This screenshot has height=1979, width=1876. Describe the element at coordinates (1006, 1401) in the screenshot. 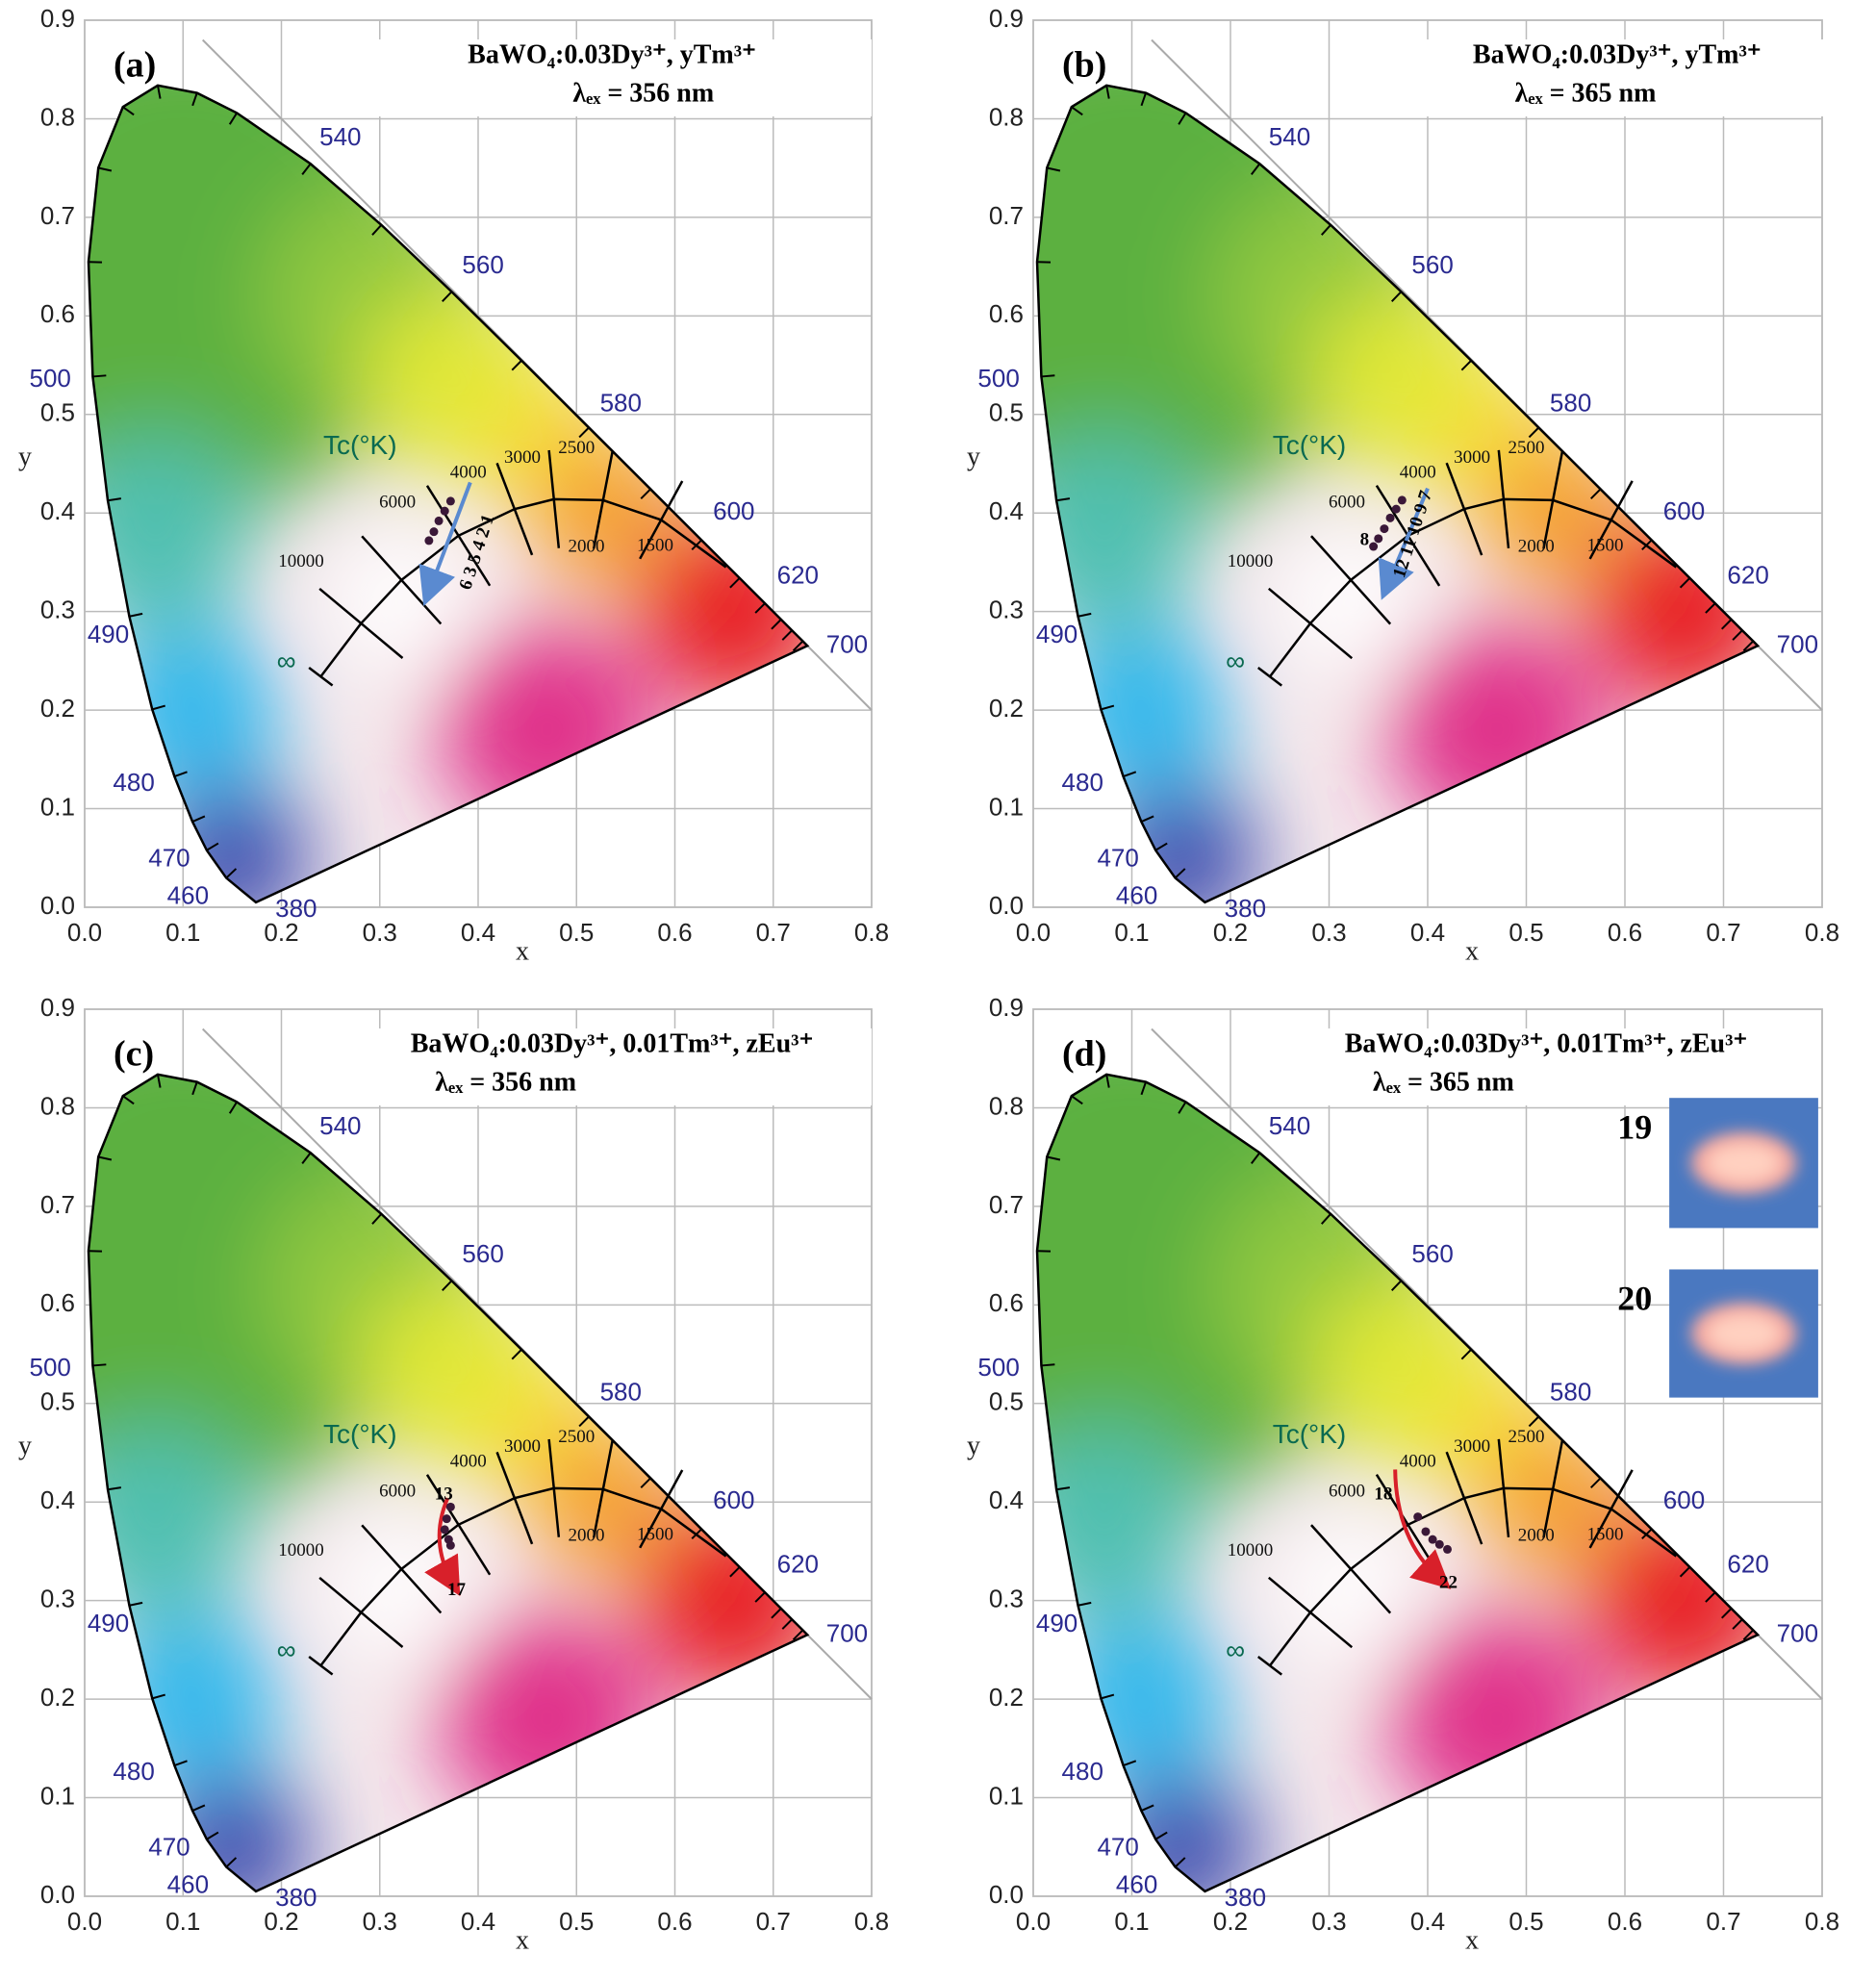

I see `y-tick-label: 0.5` at that location.